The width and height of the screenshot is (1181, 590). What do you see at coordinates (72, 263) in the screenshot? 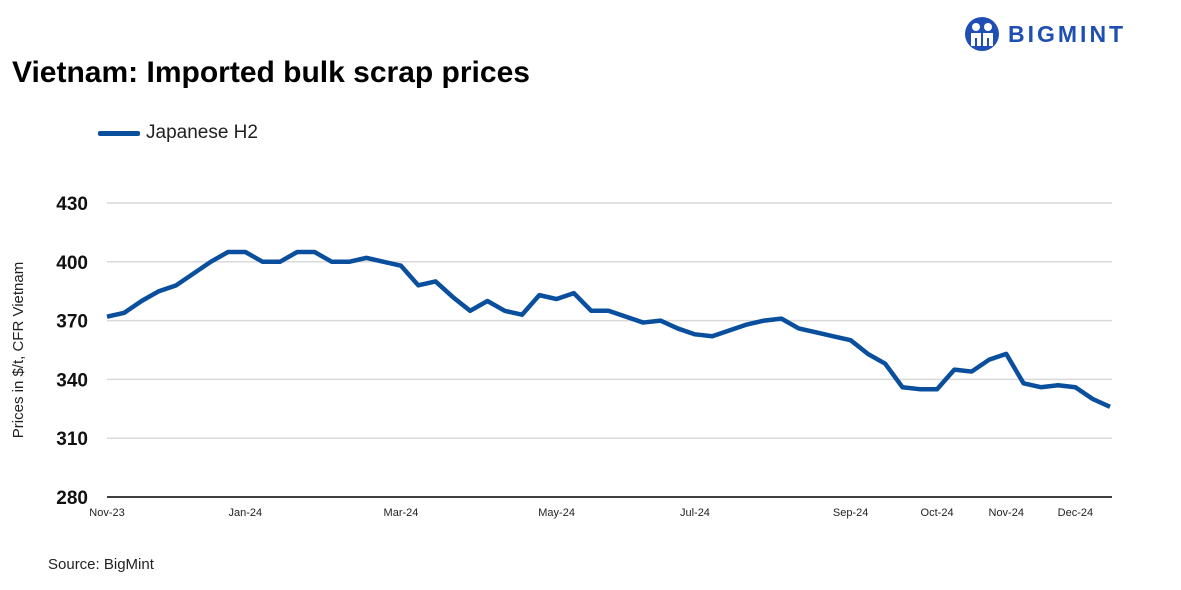
I see `y-tick-label: 400` at bounding box center [72, 263].